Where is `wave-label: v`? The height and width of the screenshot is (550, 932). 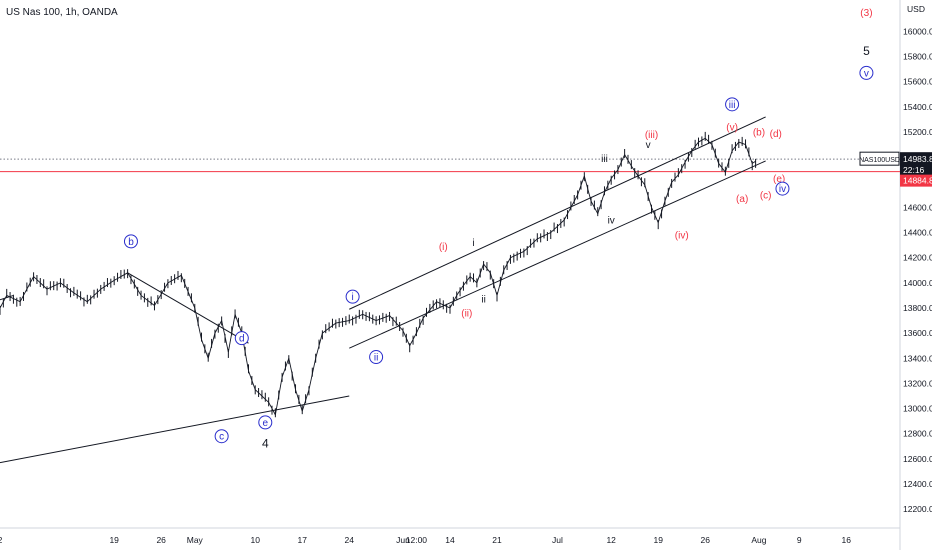
wave-label: v is located at coordinates (866, 73).